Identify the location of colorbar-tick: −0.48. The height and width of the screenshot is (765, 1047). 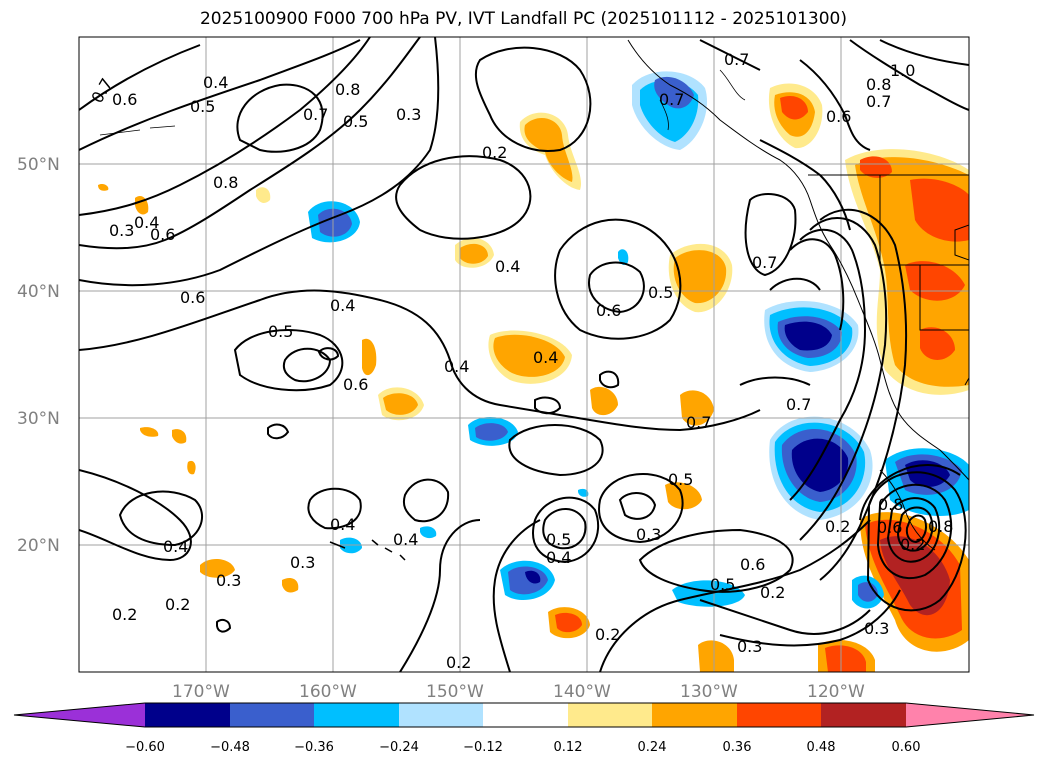
(230, 747).